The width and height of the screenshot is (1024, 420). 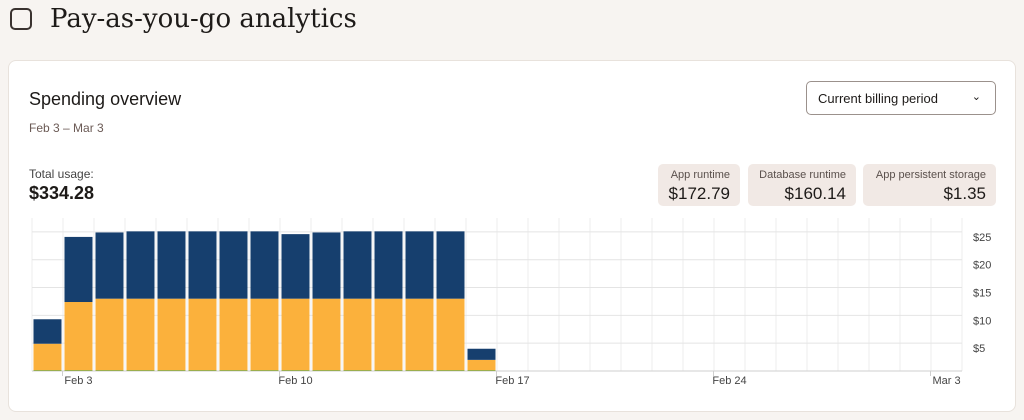 I want to click on y-tick-label: $20, so click(x=982, y=266).